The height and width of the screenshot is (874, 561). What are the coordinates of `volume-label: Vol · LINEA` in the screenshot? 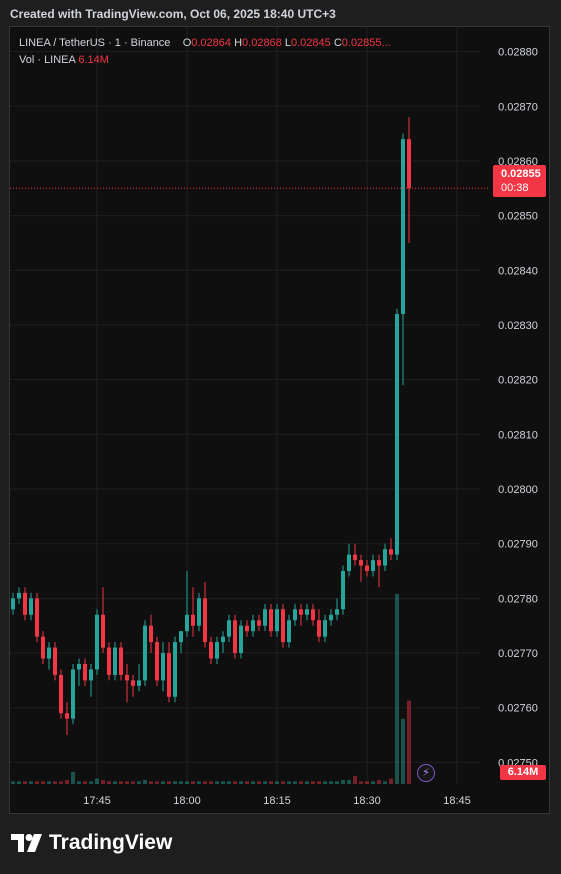 It's located at (47, 60).